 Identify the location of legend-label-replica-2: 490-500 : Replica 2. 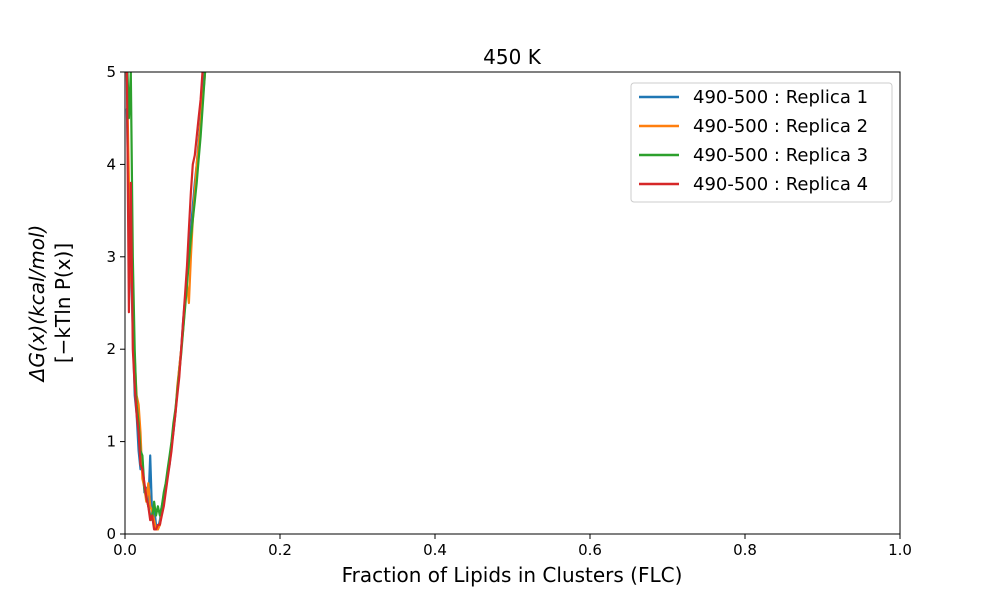
(780, 126).